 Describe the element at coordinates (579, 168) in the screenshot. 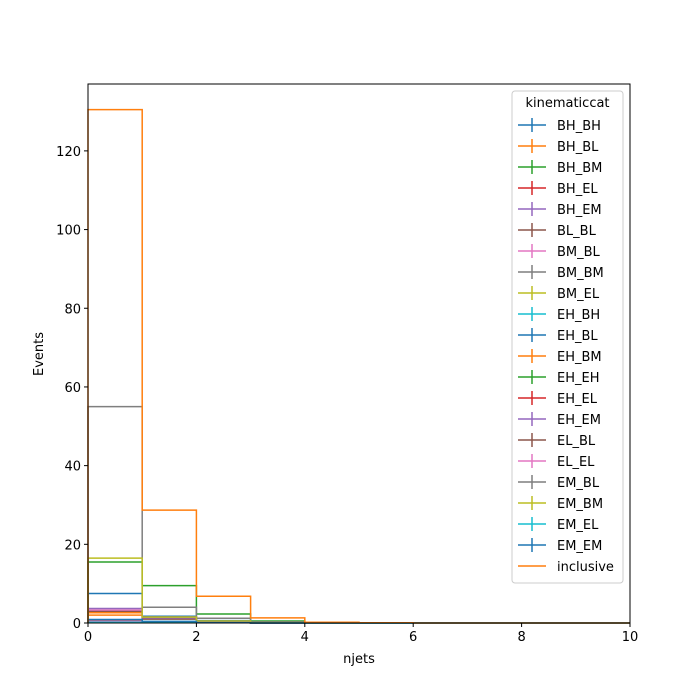

I see `legend-label: BH_BM` at that location.